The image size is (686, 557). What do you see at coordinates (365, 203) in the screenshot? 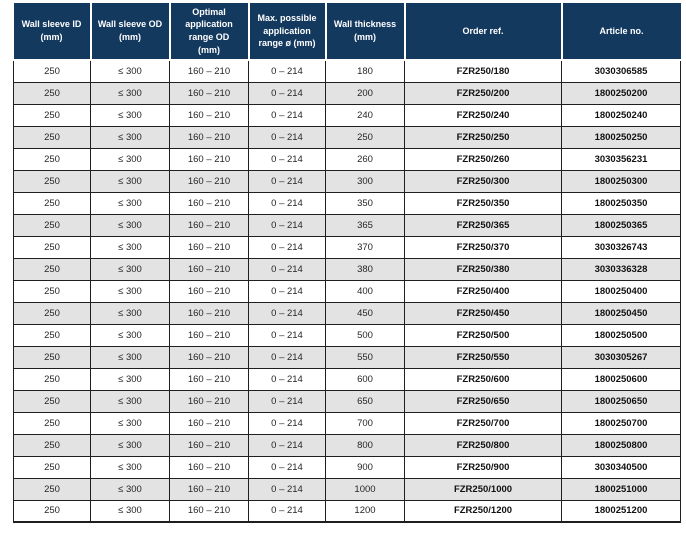
I see `cell-wall-thickness: 350` at bounding box center [365, 203].